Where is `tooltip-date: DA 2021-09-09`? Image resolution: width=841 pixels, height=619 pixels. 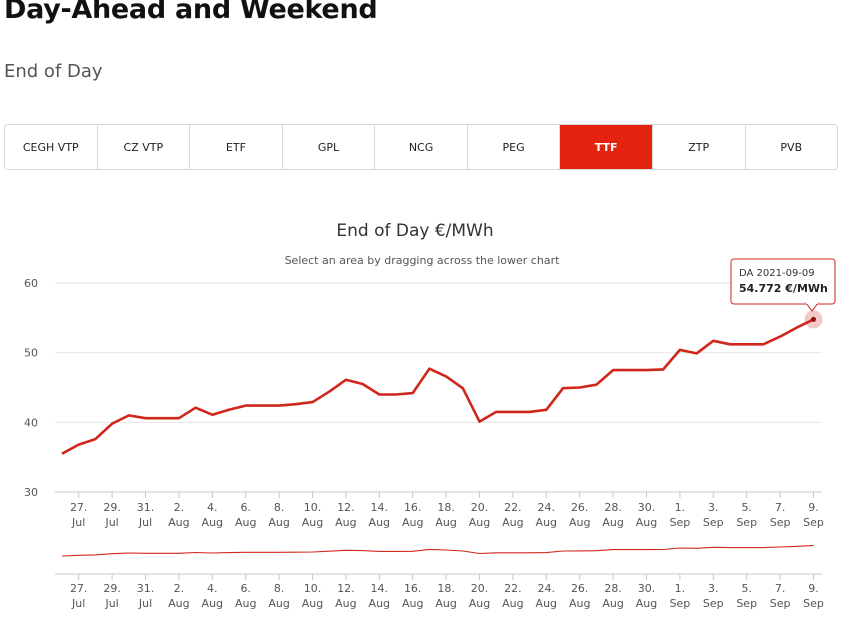 tooltip-date: DA 2021-09-09 is located at coordinates (777, 273).